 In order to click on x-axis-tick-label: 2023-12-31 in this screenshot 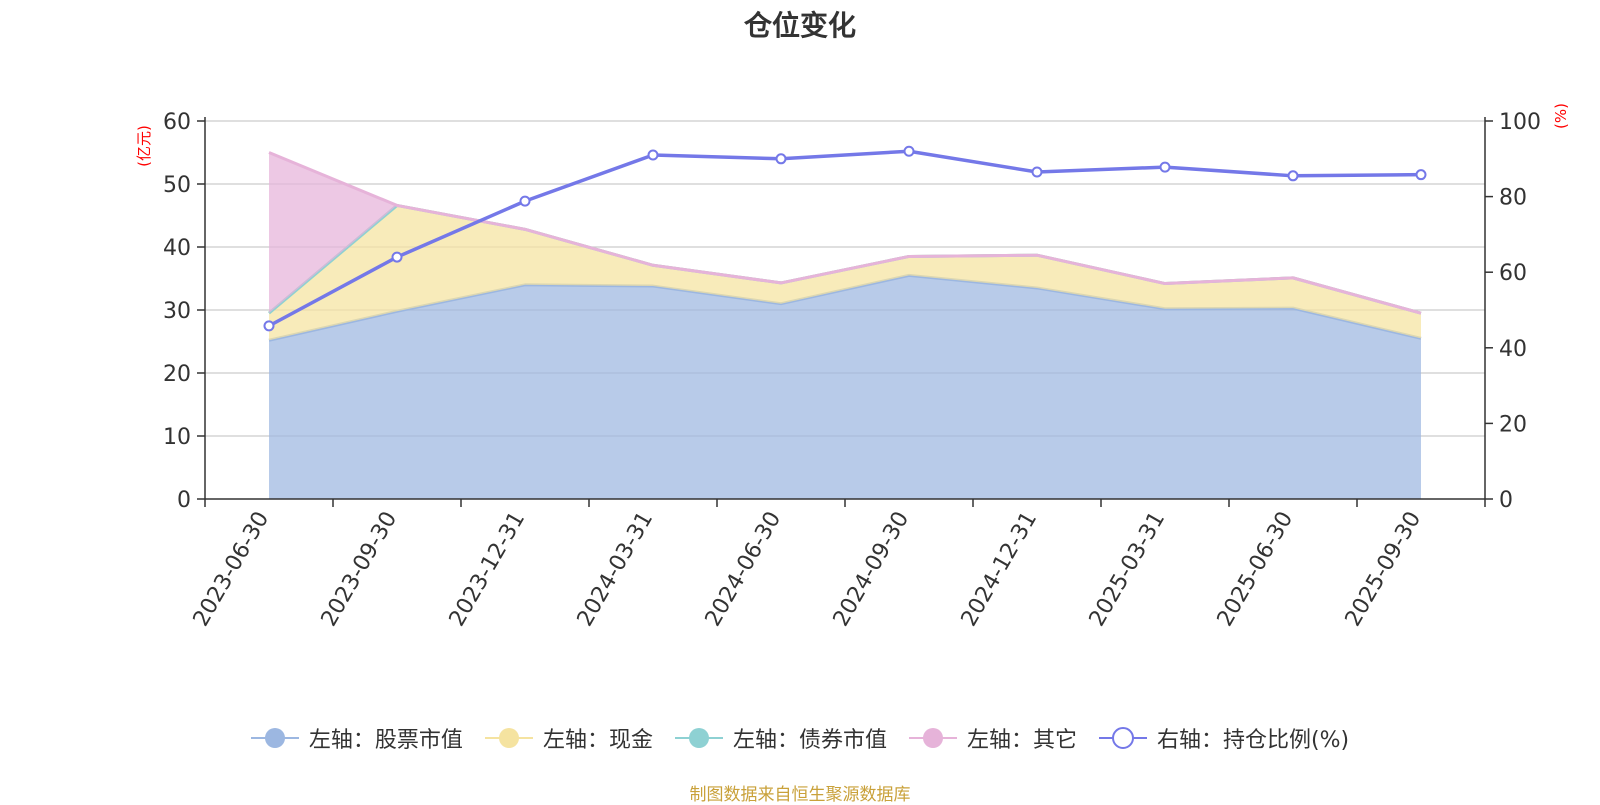, I will do `click(488, 569)`.